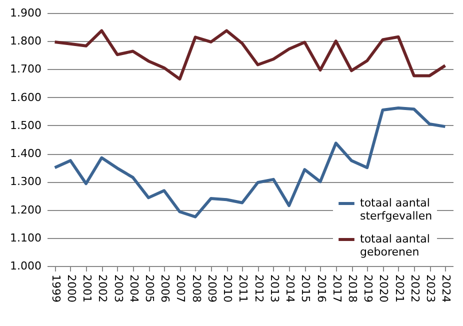 Image resolution: width=463 pixels, height=326 pixels. I want to click on x-tick-label: 2010, so click(227, 288).